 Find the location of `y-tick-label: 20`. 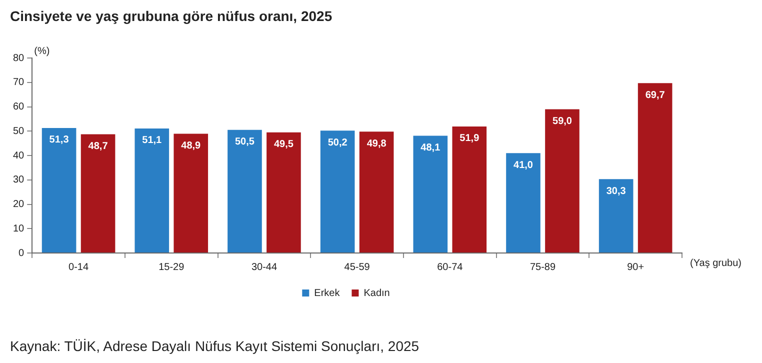

y-tick-label: 20 is located at coordinates (19, 204).